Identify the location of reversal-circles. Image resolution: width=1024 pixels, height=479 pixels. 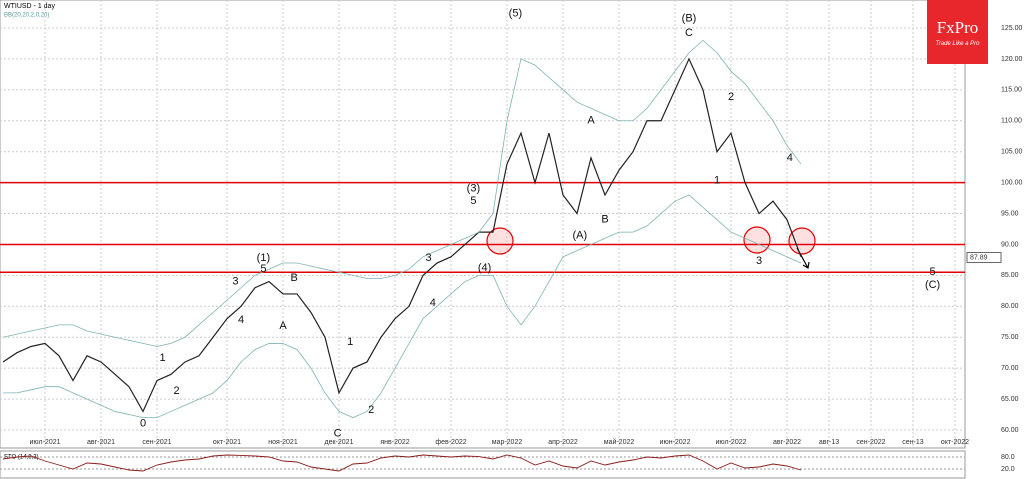
(651, 240).